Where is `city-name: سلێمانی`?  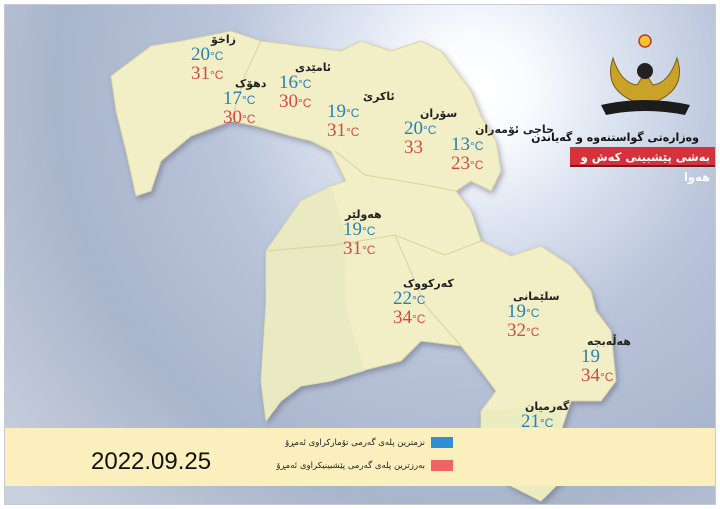 city-name: سلێمانی is located at coordinates (536, 296).